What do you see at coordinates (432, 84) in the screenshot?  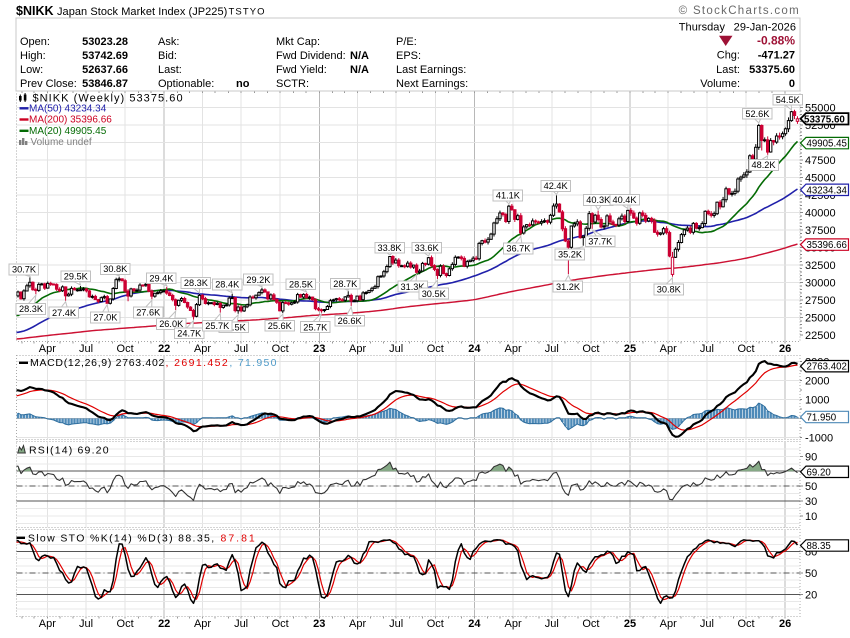 I see `svg-text: Next Earnings:` at bounding box center [432, 84].